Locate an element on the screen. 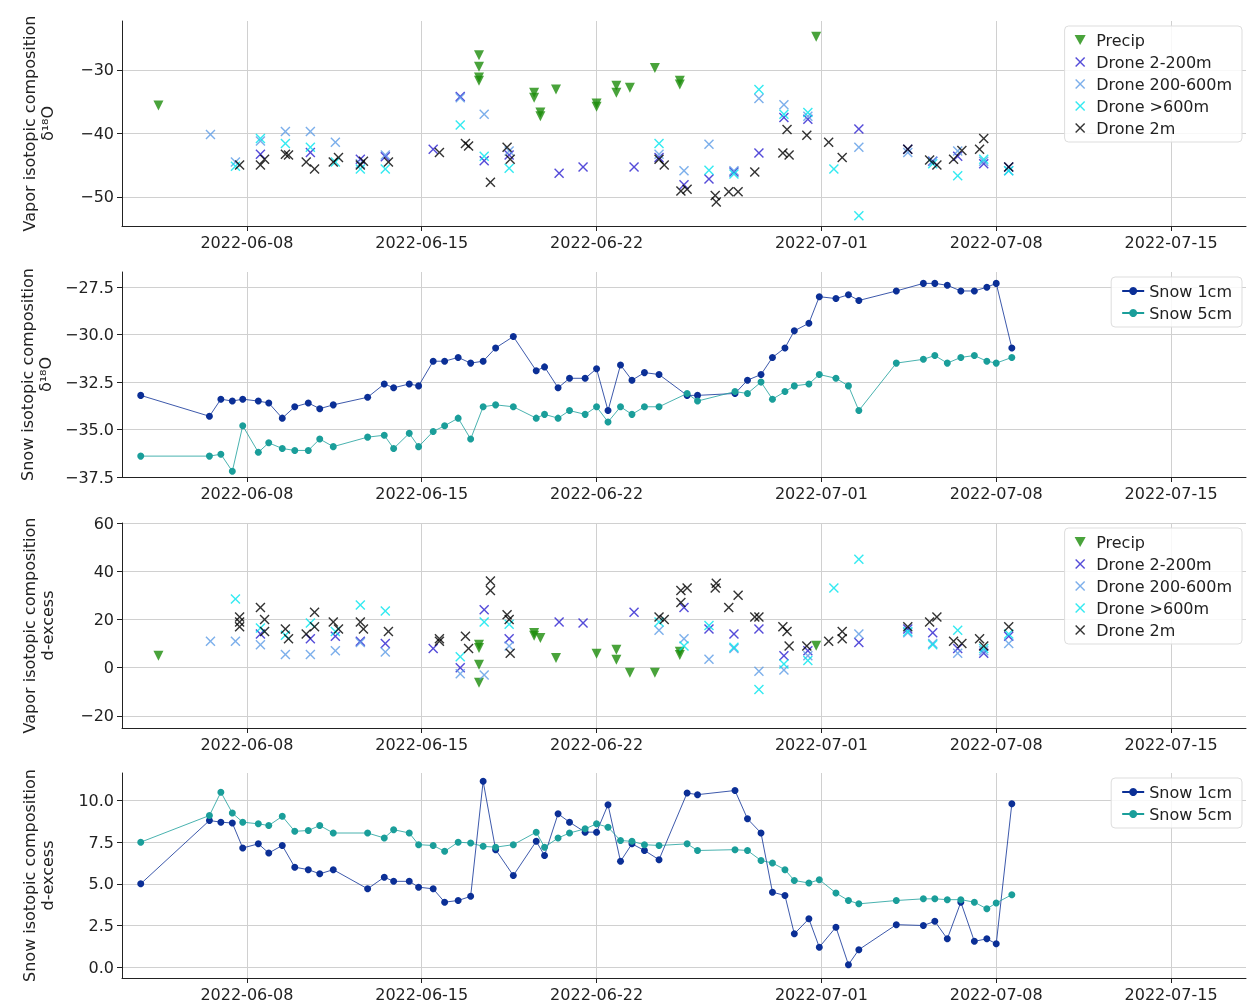  y-tick-label: 60 is located at coordinates (103, 522).